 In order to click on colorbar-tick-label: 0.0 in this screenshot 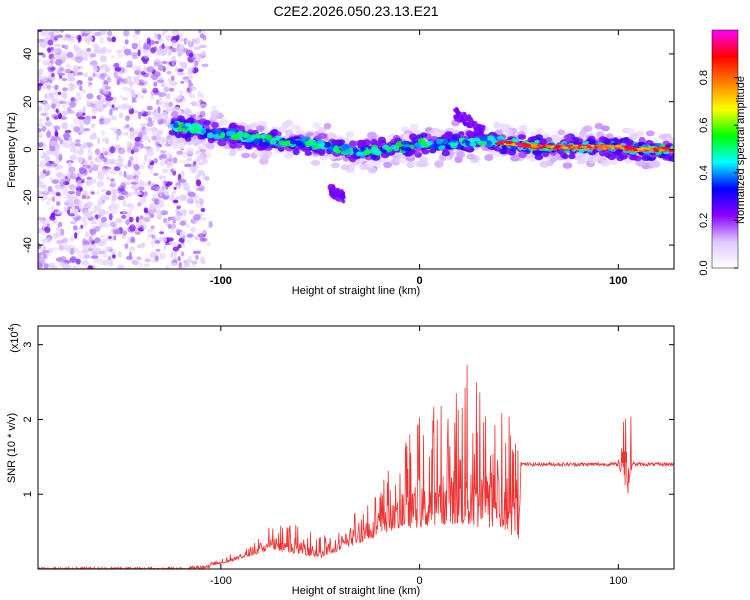, I will do `click(704, 267)`.